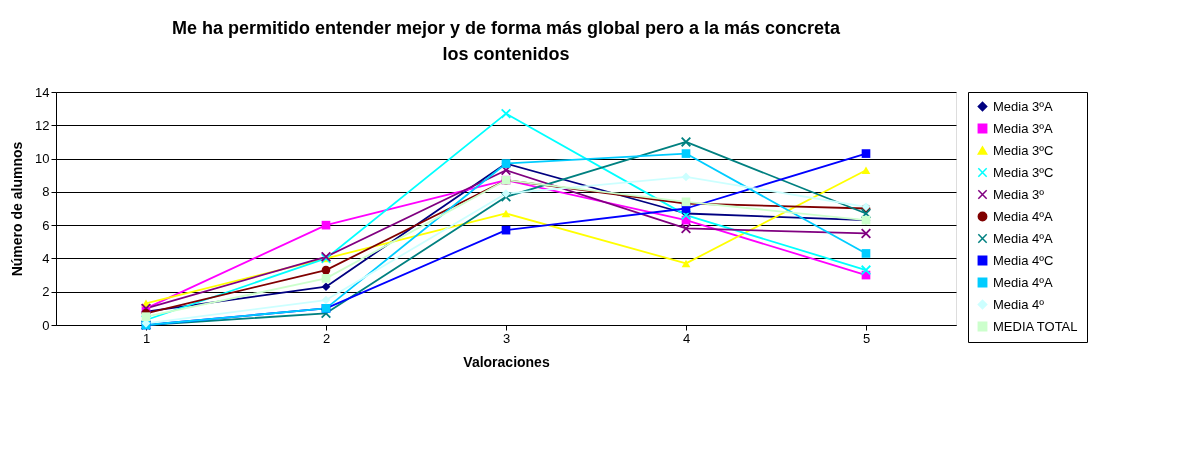 The height and width of the screenshot is (469, 1193). I want to click on y-tick-label: 12, so click(42, 125).